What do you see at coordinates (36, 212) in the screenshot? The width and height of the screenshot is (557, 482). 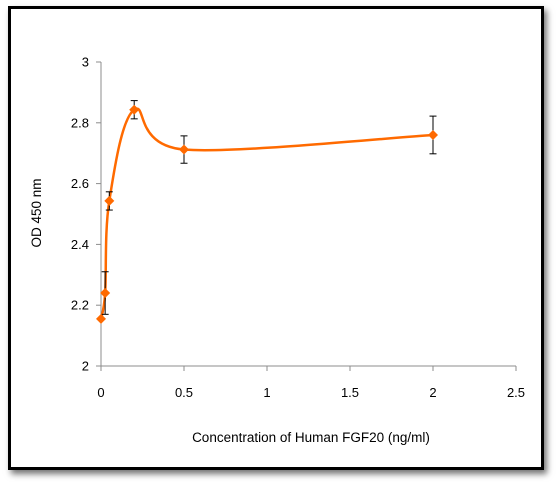 I see `y-axis-label: OD 450 nm` at bounding box center [36, 212].